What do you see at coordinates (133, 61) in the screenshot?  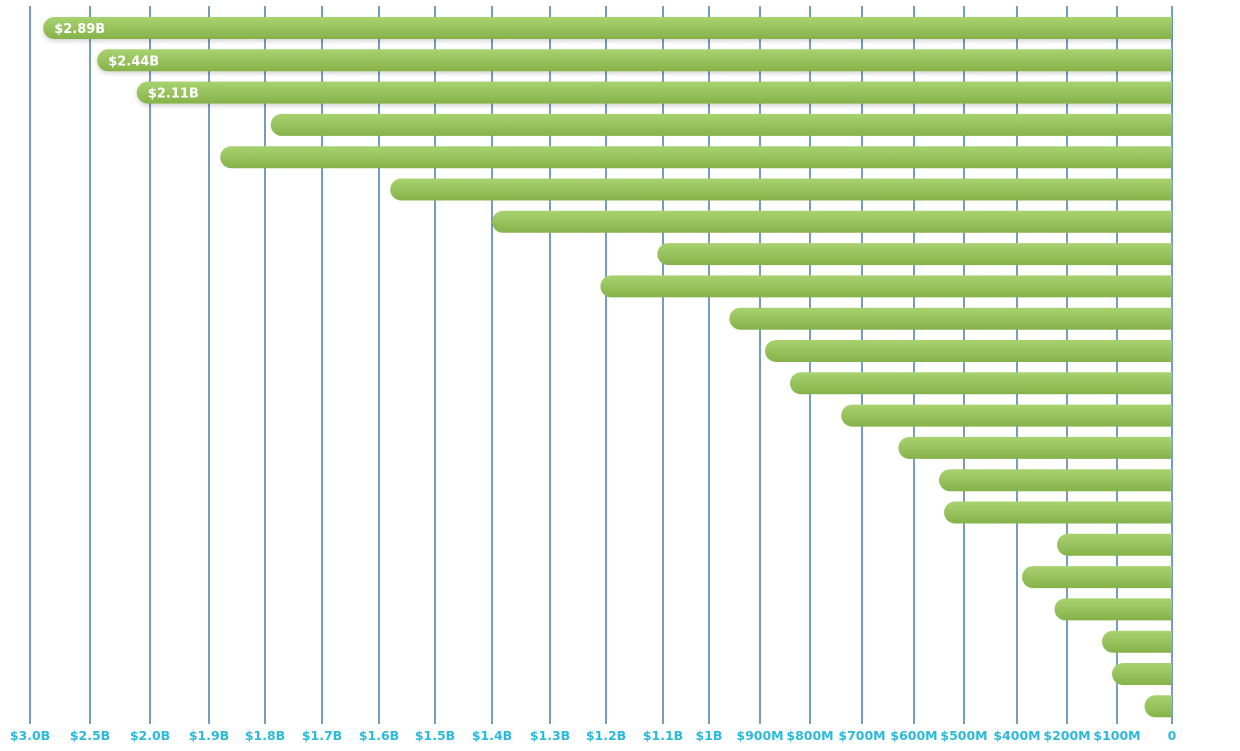 I see `bar-value-label: $2.44B` at bounding box center [133, 61].